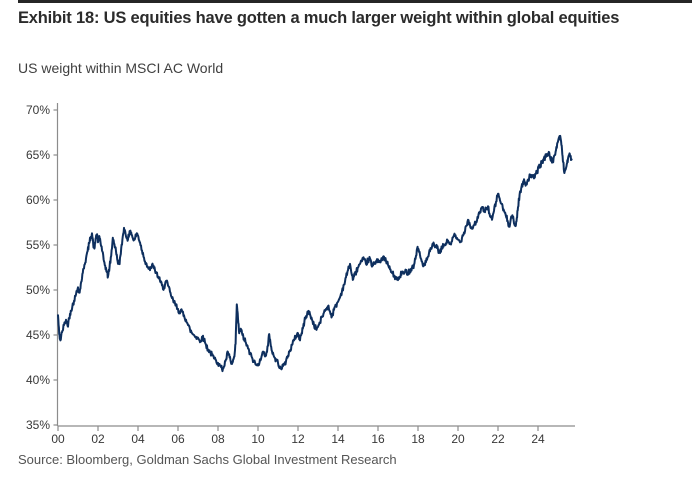 This screenshot has height=479, width=700. What do you see at coordinates (298, 439) in the screenshot?
I see `x-tick-label: 12` at bounding box center [298, 439].